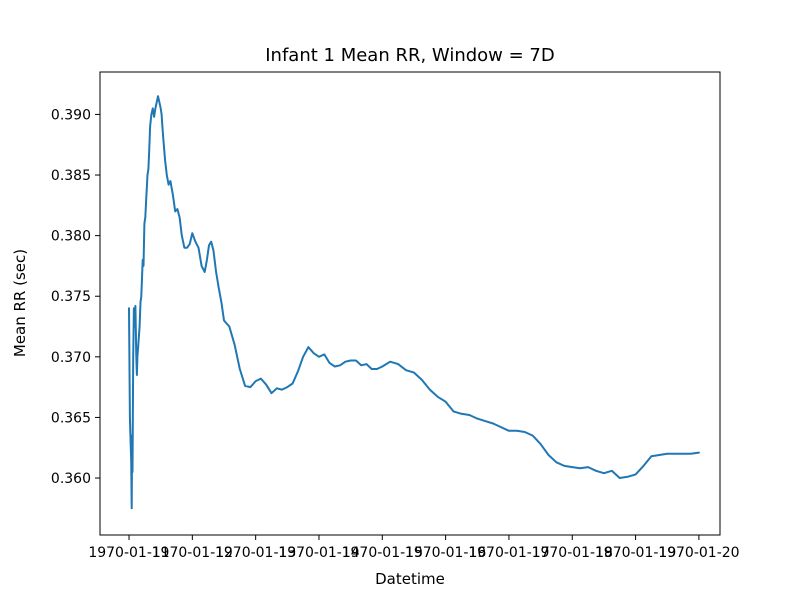 The image size is (800, 600). What do you see at coordinates (192, 553) in the screenshot?
I see `x-tick-label: 1970-01-12` at bounding box center [192, 553].